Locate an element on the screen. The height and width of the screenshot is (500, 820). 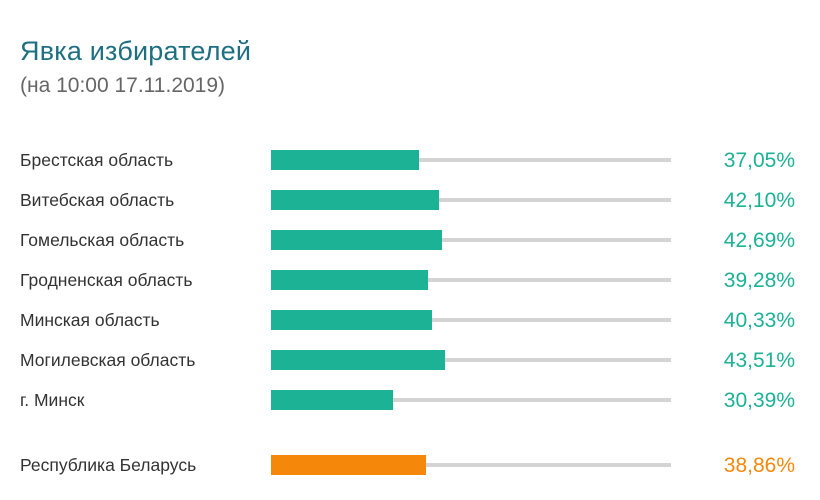
total-bar is located at coordinates (349, 465).